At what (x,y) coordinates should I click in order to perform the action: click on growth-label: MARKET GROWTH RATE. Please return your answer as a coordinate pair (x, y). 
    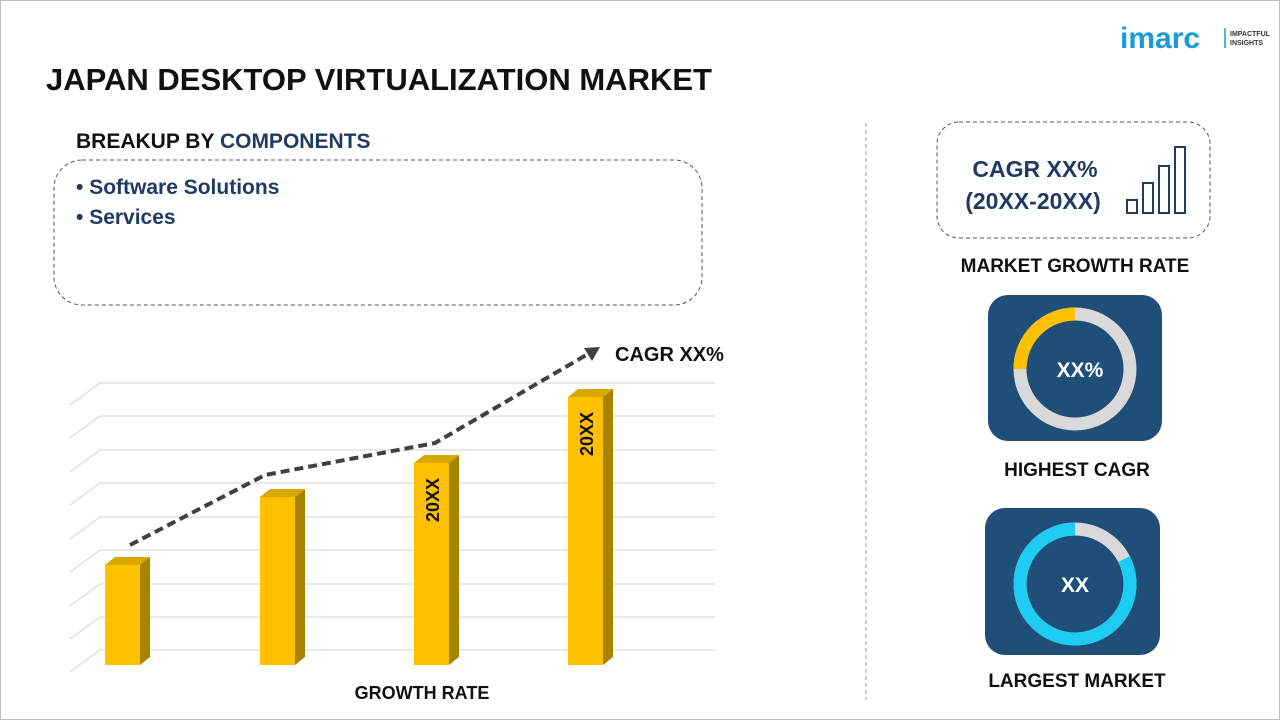
    Looking at the image, I should click on (1075, 266).